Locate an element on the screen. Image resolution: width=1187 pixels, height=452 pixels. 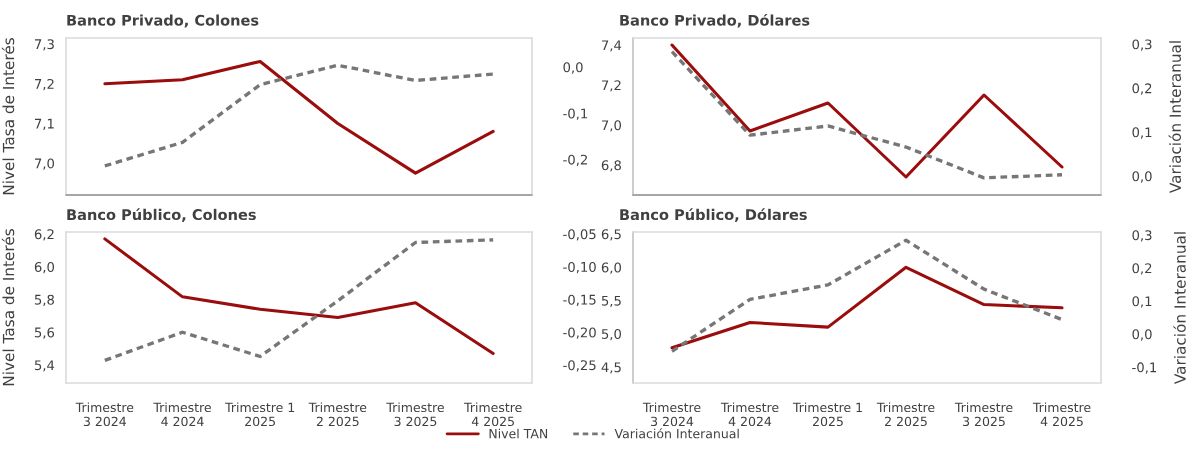
y2-tick-label: -0,2 is located at coordinates (575, 160).